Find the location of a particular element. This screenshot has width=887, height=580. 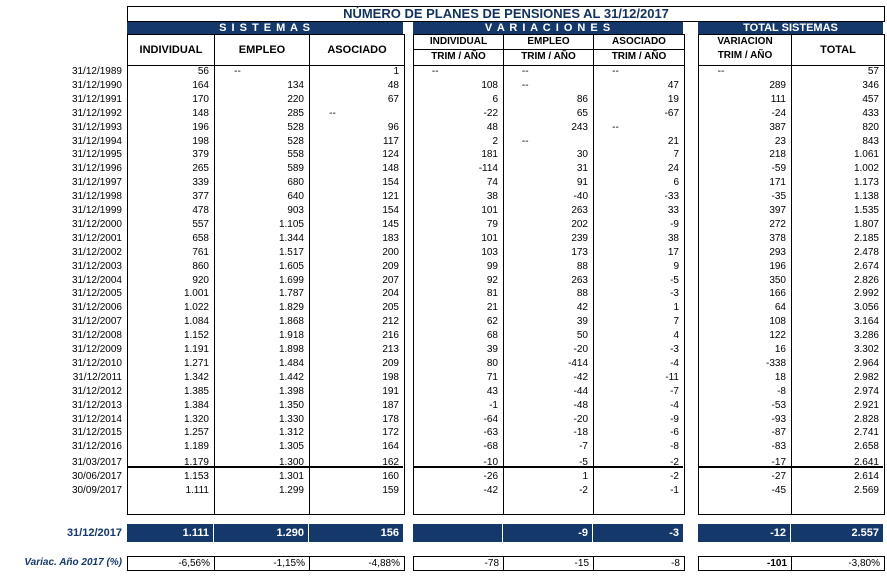

row-date: 31/12/2003 is located at coordinates (96, 266).